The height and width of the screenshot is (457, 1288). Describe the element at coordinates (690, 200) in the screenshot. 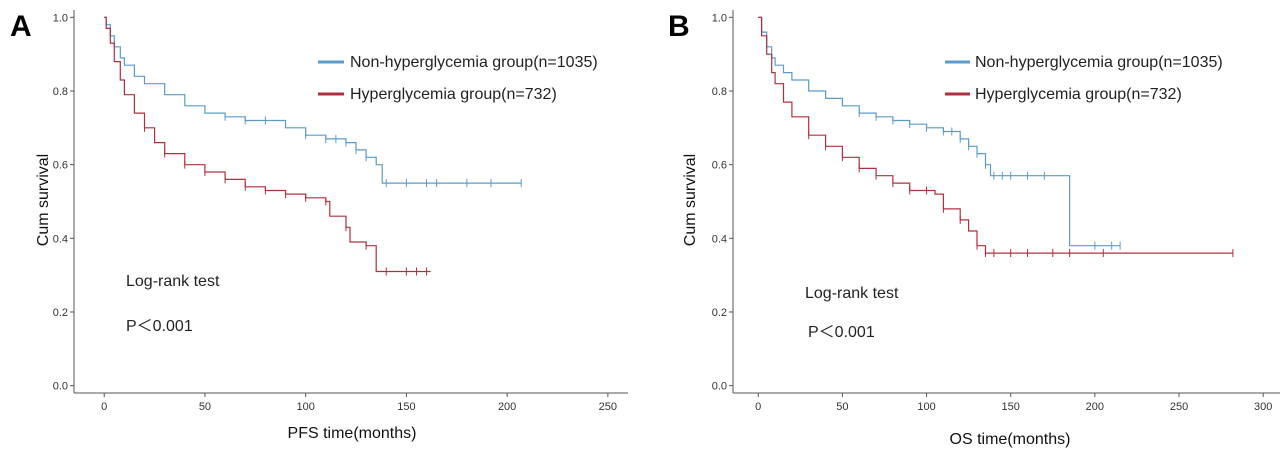

I see `panel-b-ylabel: Cum survival` at that location.